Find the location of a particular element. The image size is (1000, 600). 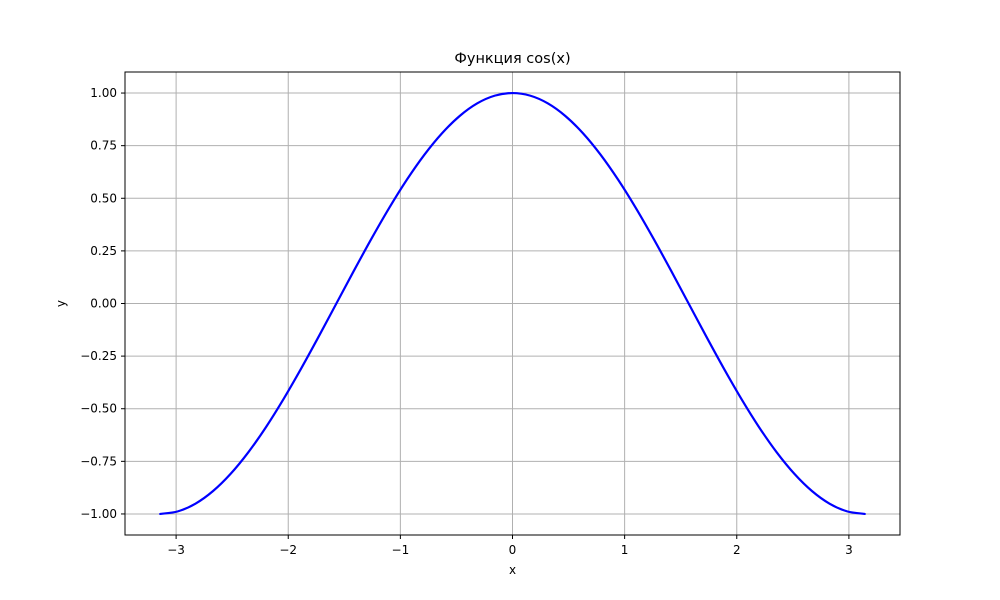

x-tick-label: 2 is located at coordinates (737, 550).